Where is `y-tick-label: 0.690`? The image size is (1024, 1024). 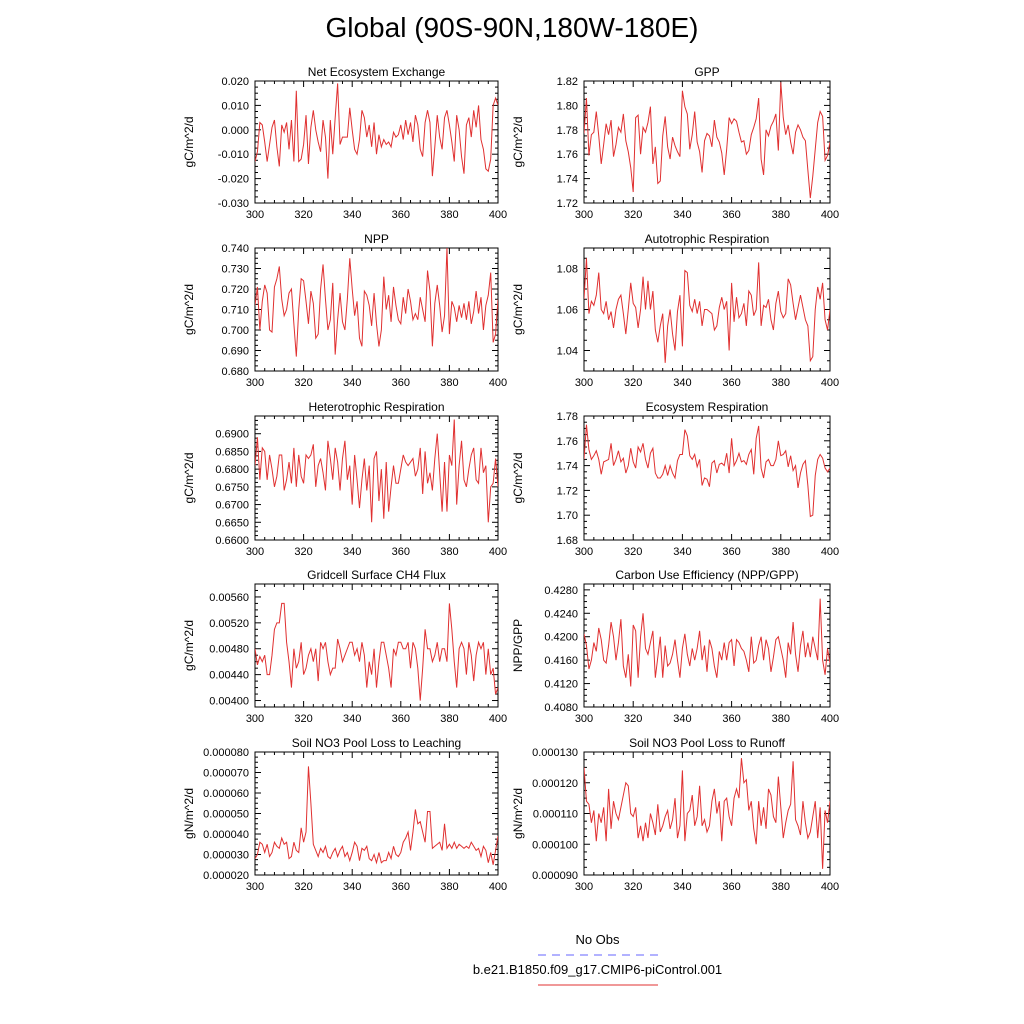
y-tick-label: 0.690 is located at coordinates (235, 352).